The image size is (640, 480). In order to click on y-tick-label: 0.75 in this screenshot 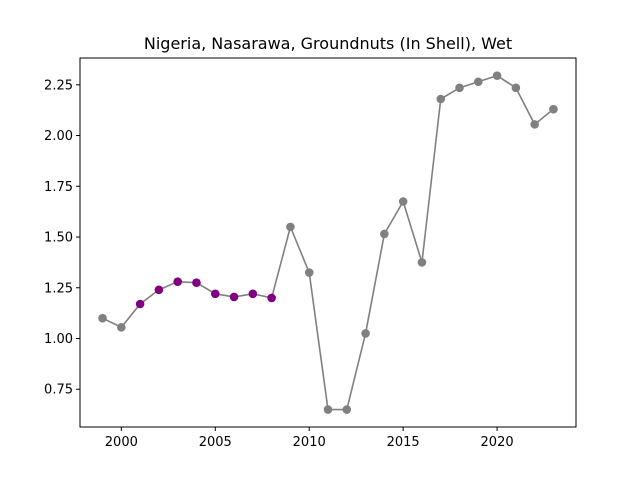, I will do `click(58, 390)`.